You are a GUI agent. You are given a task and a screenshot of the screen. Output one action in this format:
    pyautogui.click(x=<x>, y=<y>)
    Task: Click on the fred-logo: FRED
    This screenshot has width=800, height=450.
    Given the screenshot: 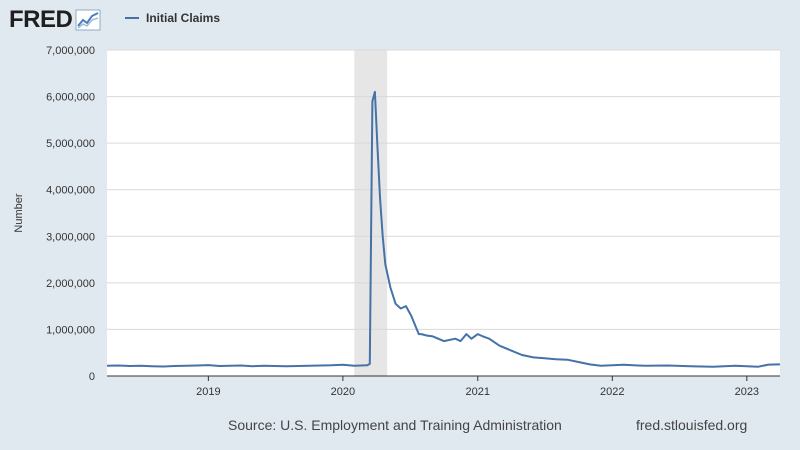 What is the action you would take?
    pyautogui.click(x=55, y=20)
    